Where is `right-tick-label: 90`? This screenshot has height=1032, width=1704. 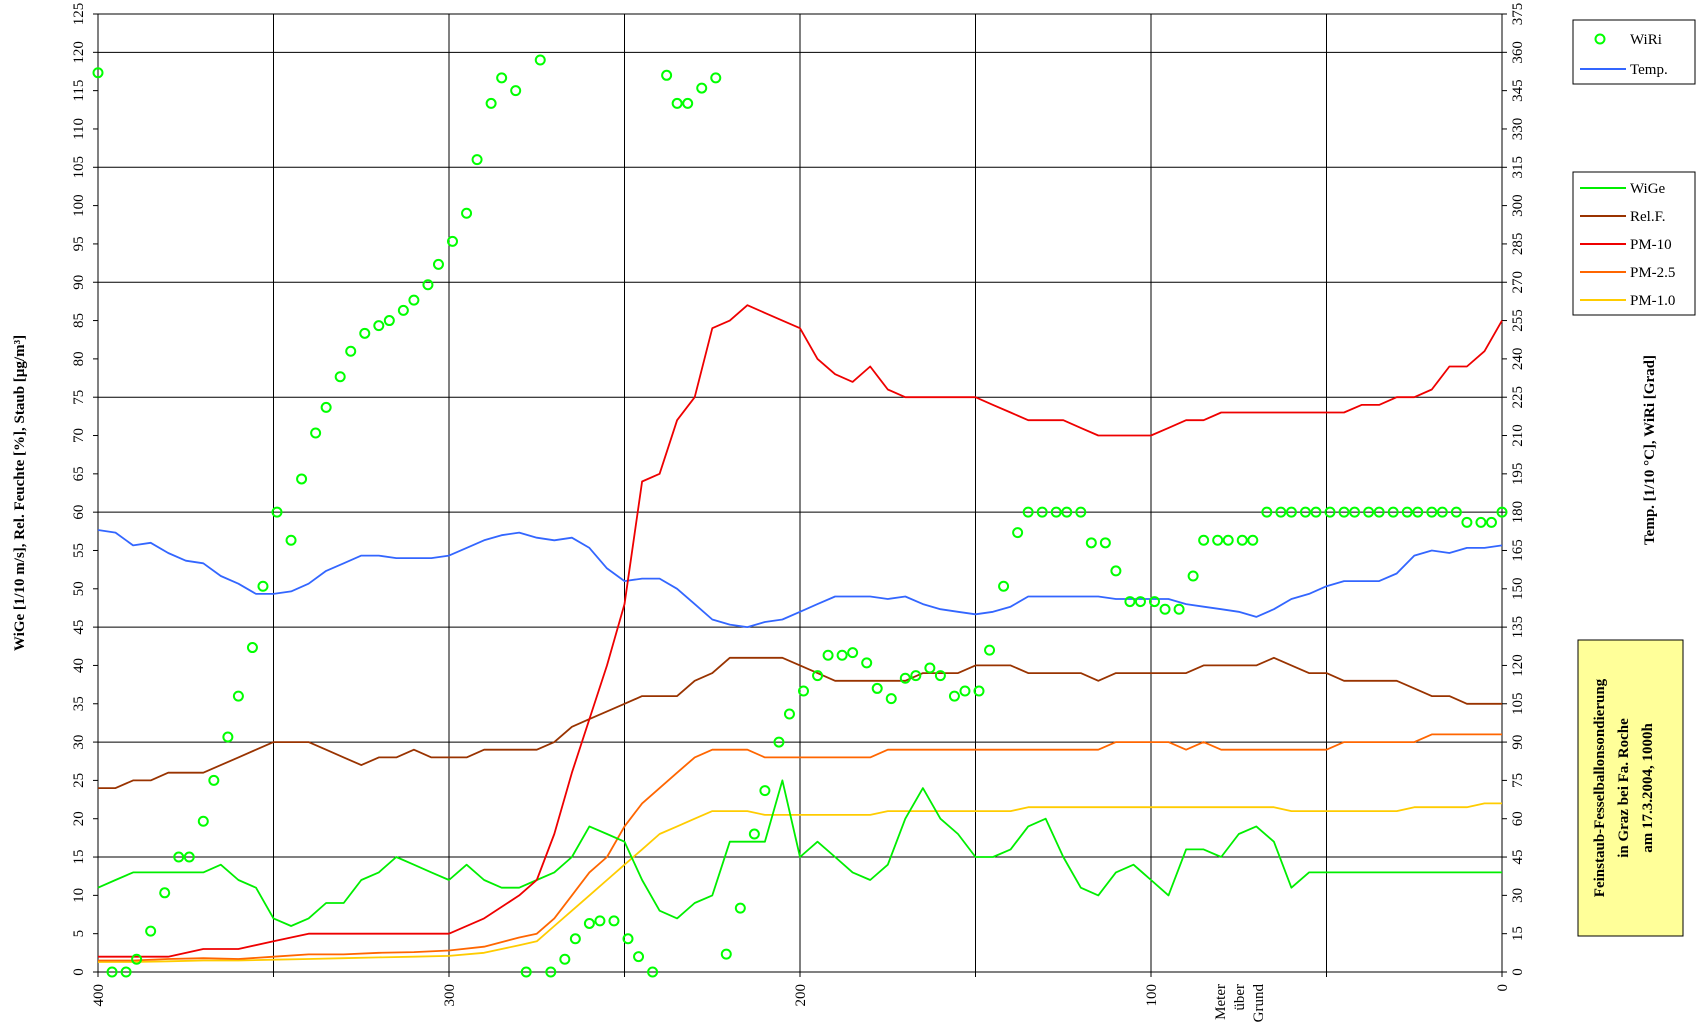
right-tick-label: 90 is located at coordinates (1518, 742).